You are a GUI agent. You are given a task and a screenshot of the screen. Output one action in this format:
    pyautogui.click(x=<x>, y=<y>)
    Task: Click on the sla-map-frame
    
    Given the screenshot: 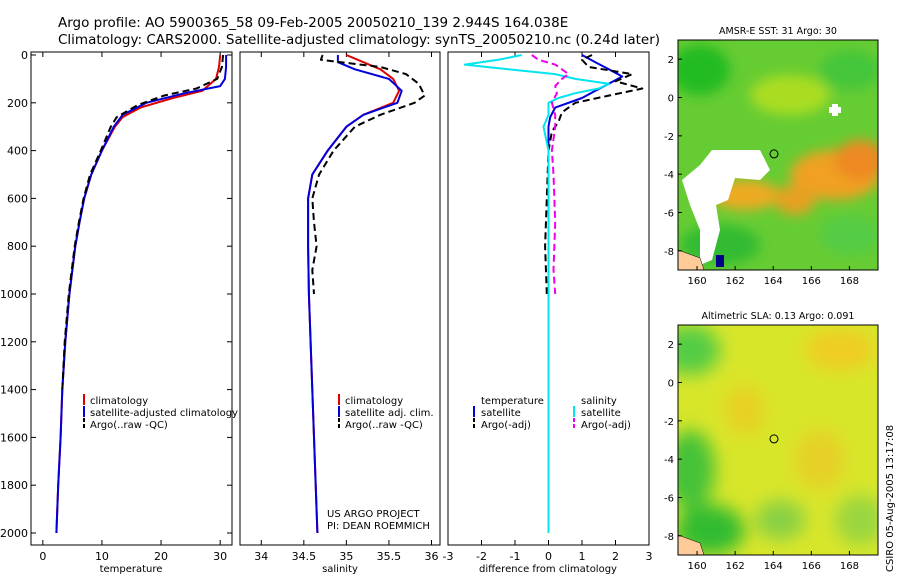 What is the action you would take?
    pyautogui.click(x=778, y=440)
    